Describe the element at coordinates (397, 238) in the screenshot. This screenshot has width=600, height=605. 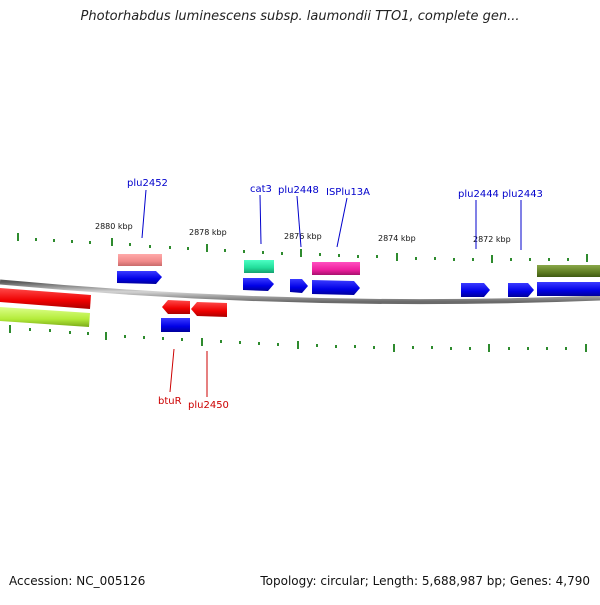
I see `scale-label: 2874 kbp` at that location.